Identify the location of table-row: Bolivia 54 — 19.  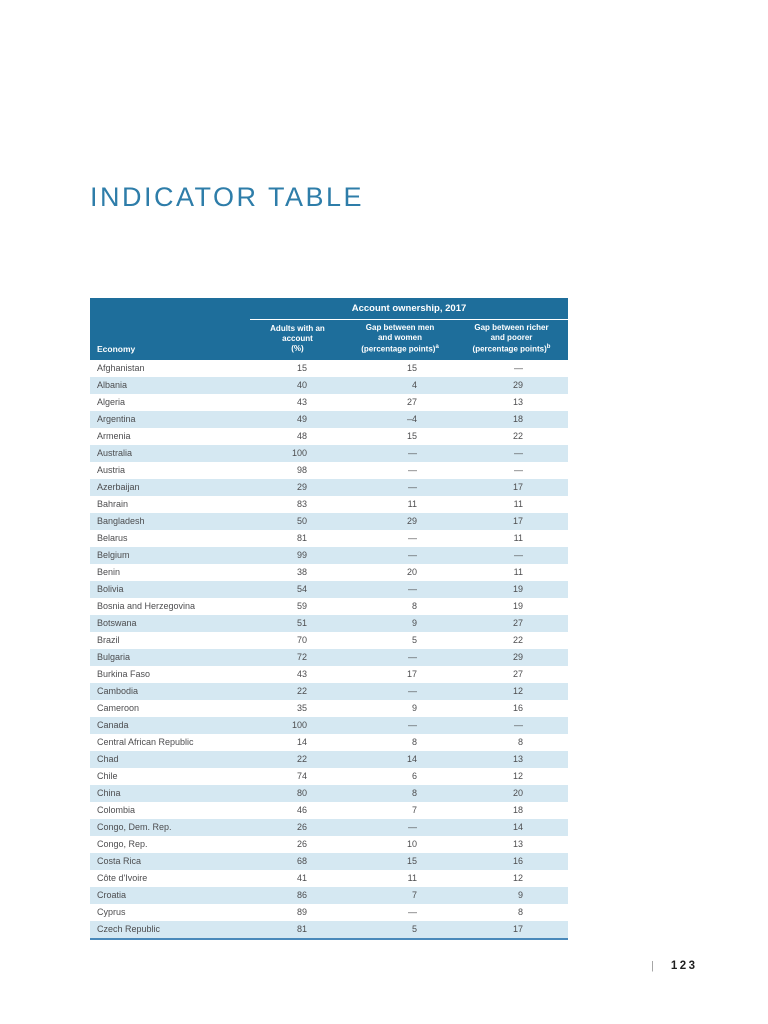
(329, 589).